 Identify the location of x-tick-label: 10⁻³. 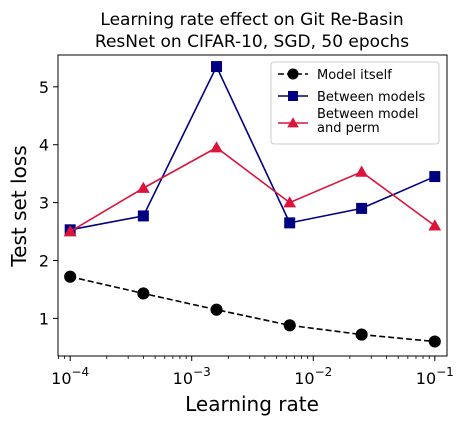
(192, 376).